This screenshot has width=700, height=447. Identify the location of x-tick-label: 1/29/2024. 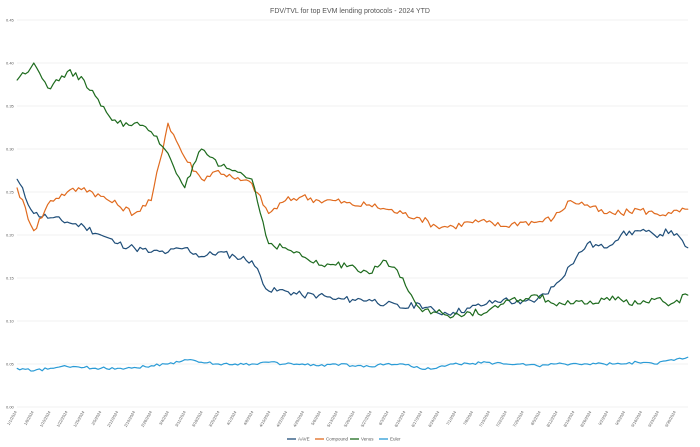
(79, 418).